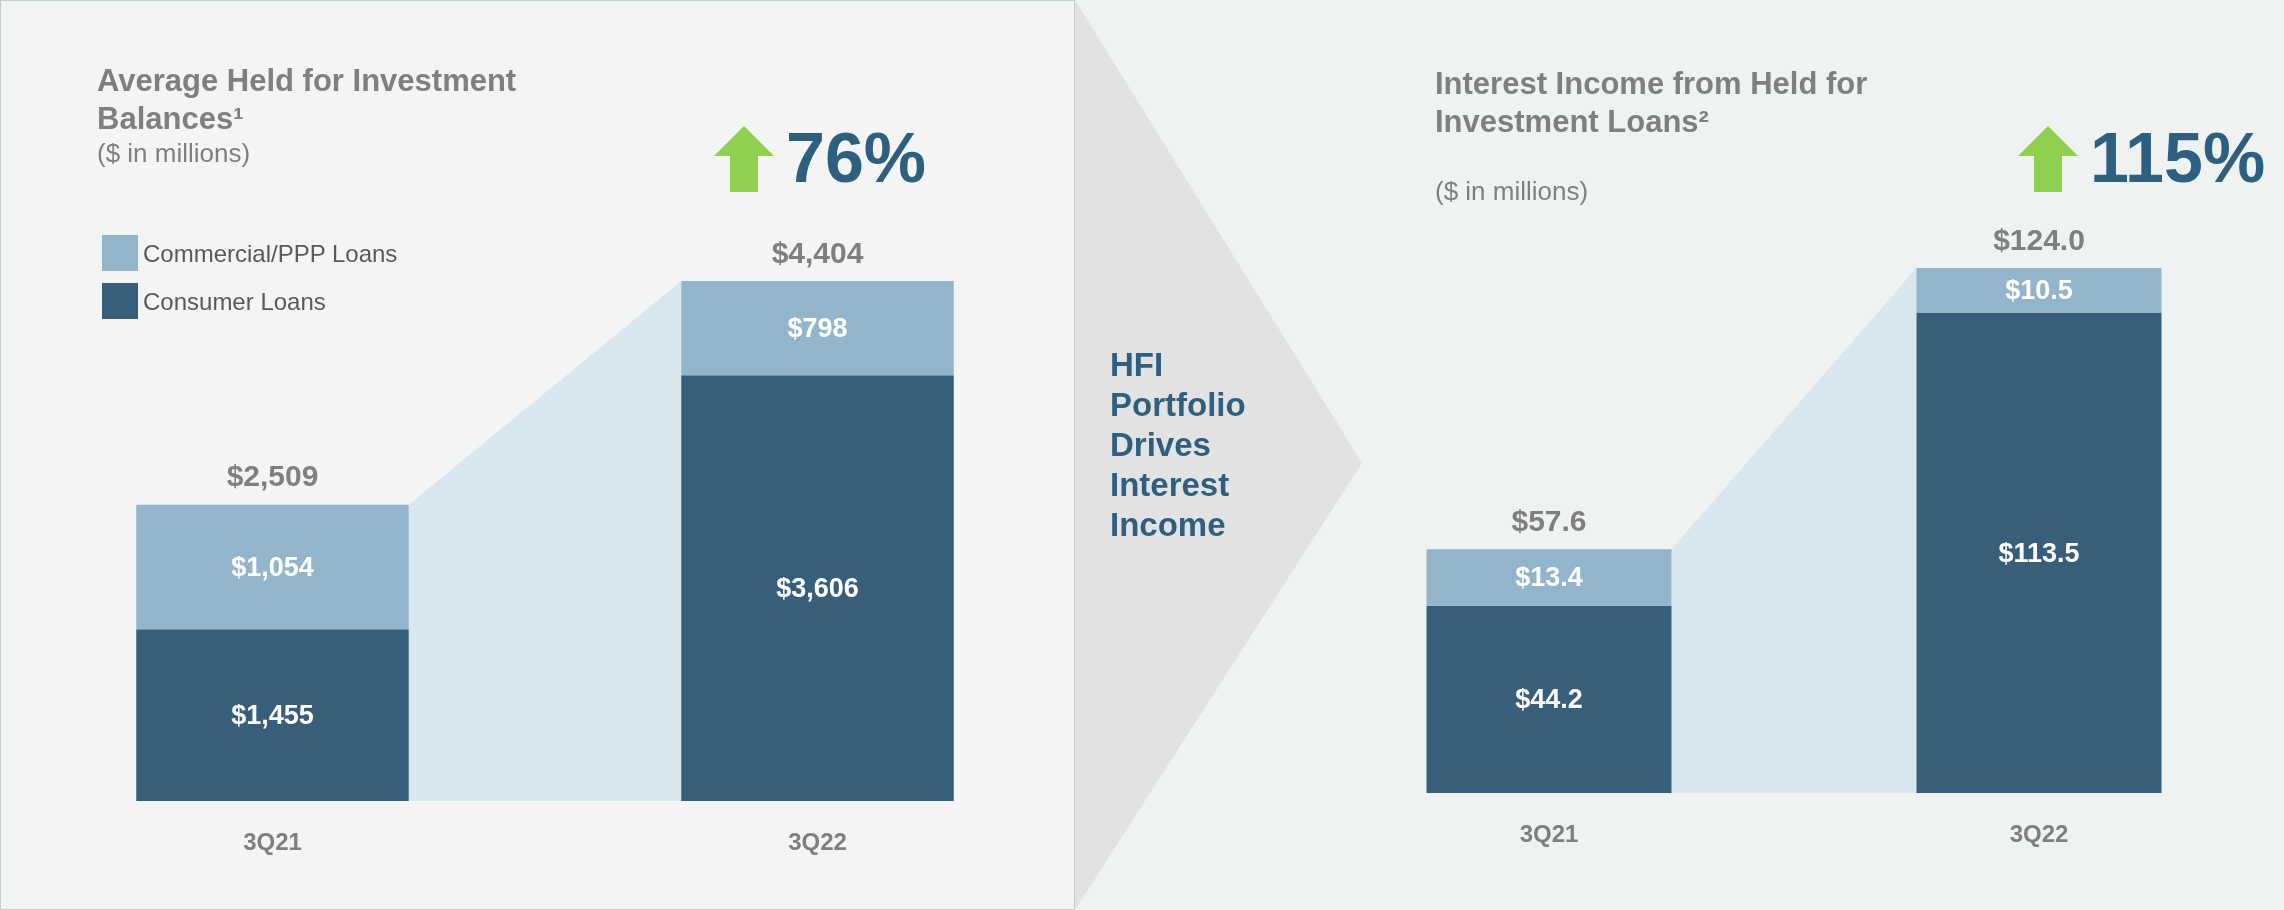 The width and height of the screenshot is (2284, 910). What do you see at coordinates (1178, 445) in the screenshot?
I see `text: HFI Portfolio Drives Interest Income` at bounding box center [1178, 445].